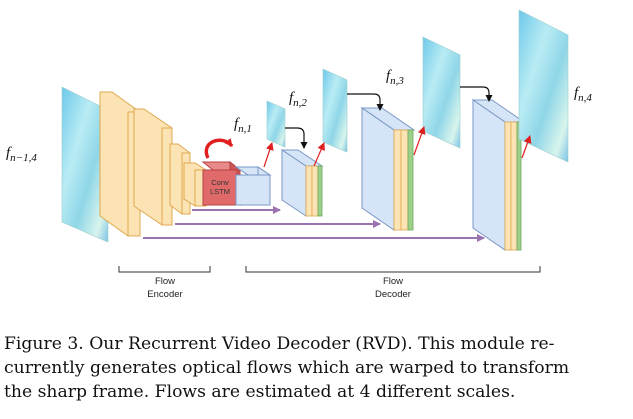  What do you see at coordinates (298, 99) in the screenshot?
I see `flow-label-2: fn,2` at bounding box center [298, 99].